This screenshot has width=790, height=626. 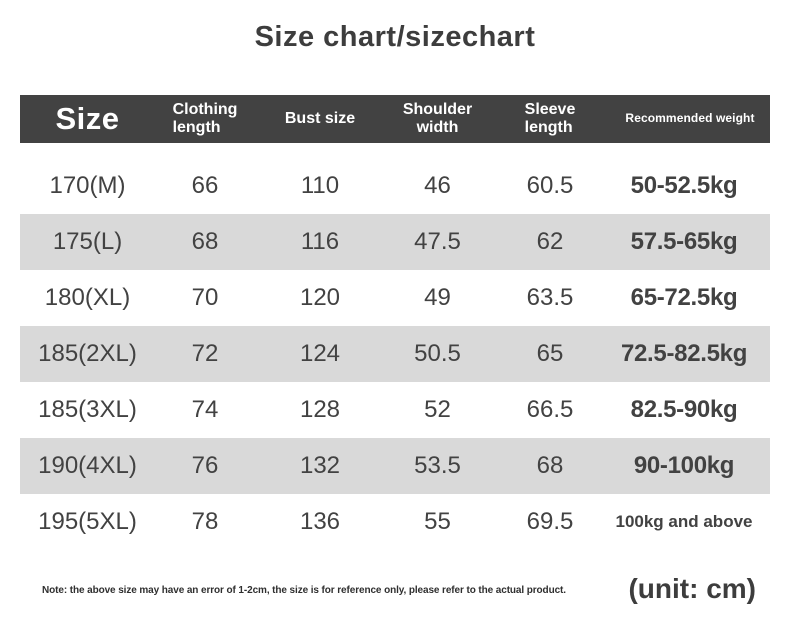 What do you see at coordinates (395, 242) in the screenshot?
I see `table-row-175l: 175(L) 68 116 47.5 62 57.5-65kg` at bounding box center [395, 242].